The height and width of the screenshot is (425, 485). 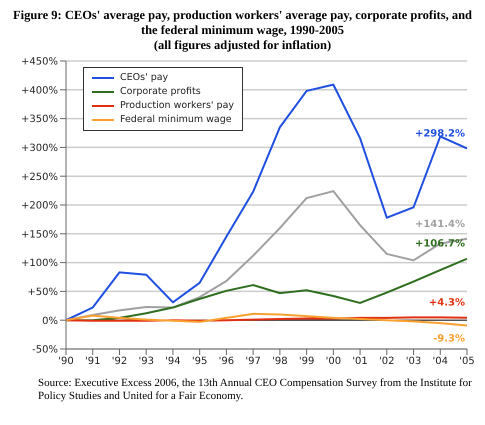 I want to click on x-tick-label: '91, so click(x=92, y=362).